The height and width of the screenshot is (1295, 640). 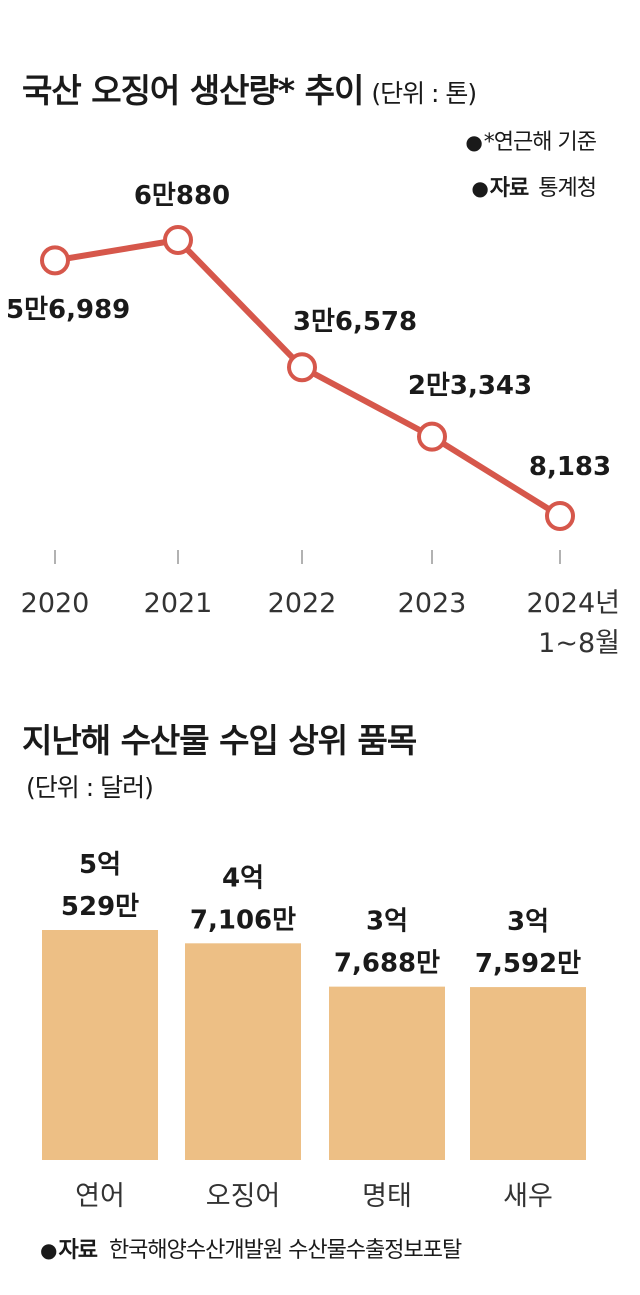 What do you see at coordinates (68, 310) in the screenshot?
I see `data-label-0: 5만6,989` at bounding box center [68, 310].